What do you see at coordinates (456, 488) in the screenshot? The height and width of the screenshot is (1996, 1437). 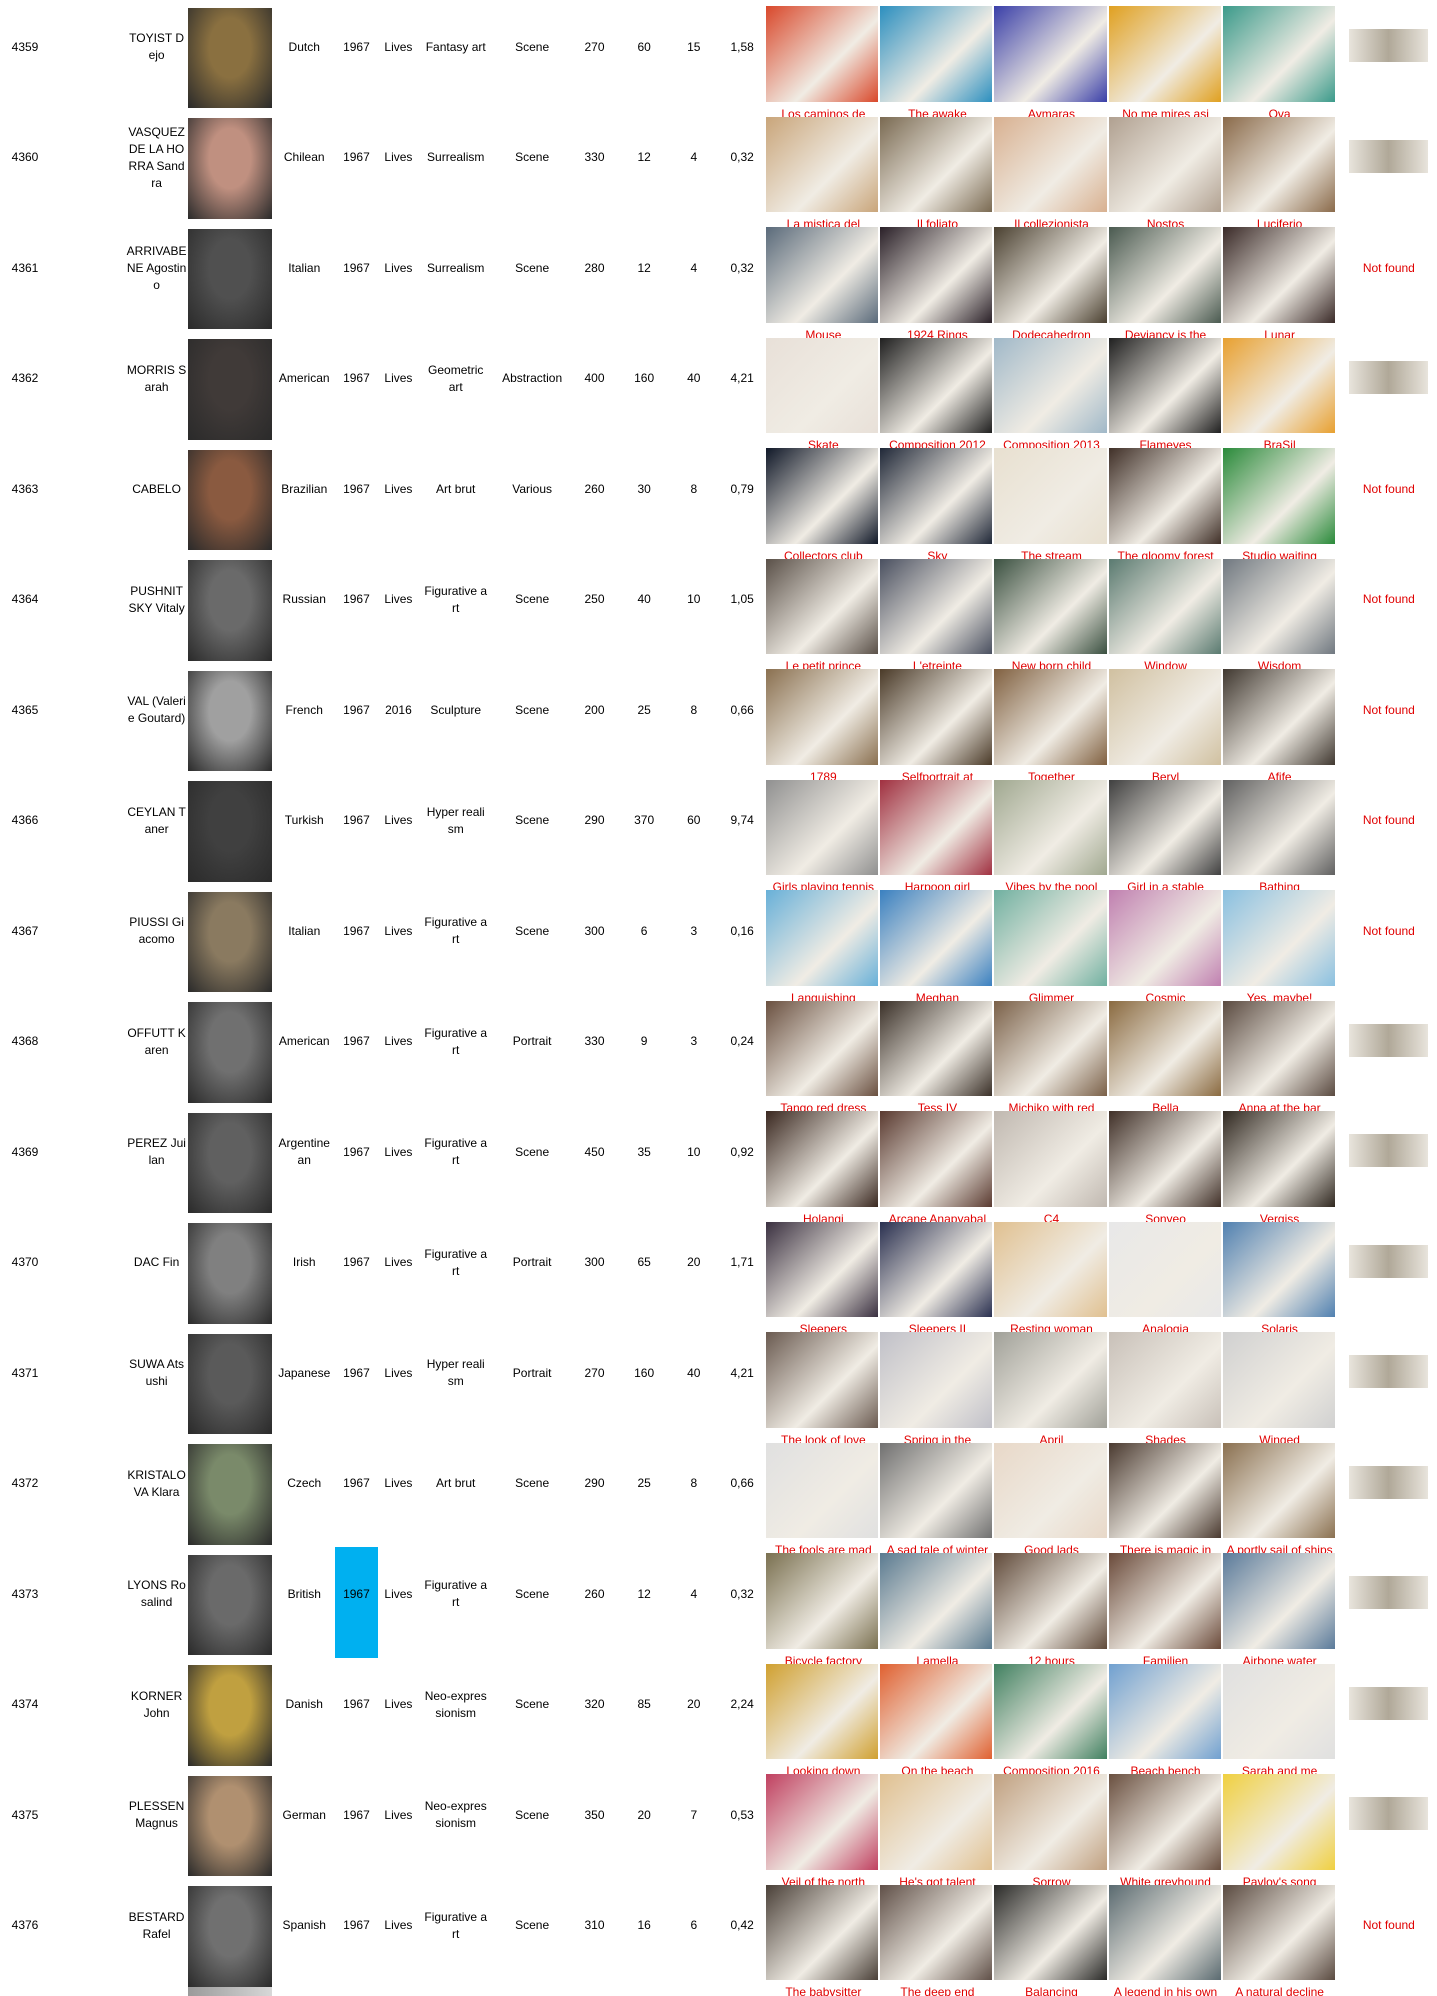 I see `movement-cell: Art brut` at bounding box center [456, 488].